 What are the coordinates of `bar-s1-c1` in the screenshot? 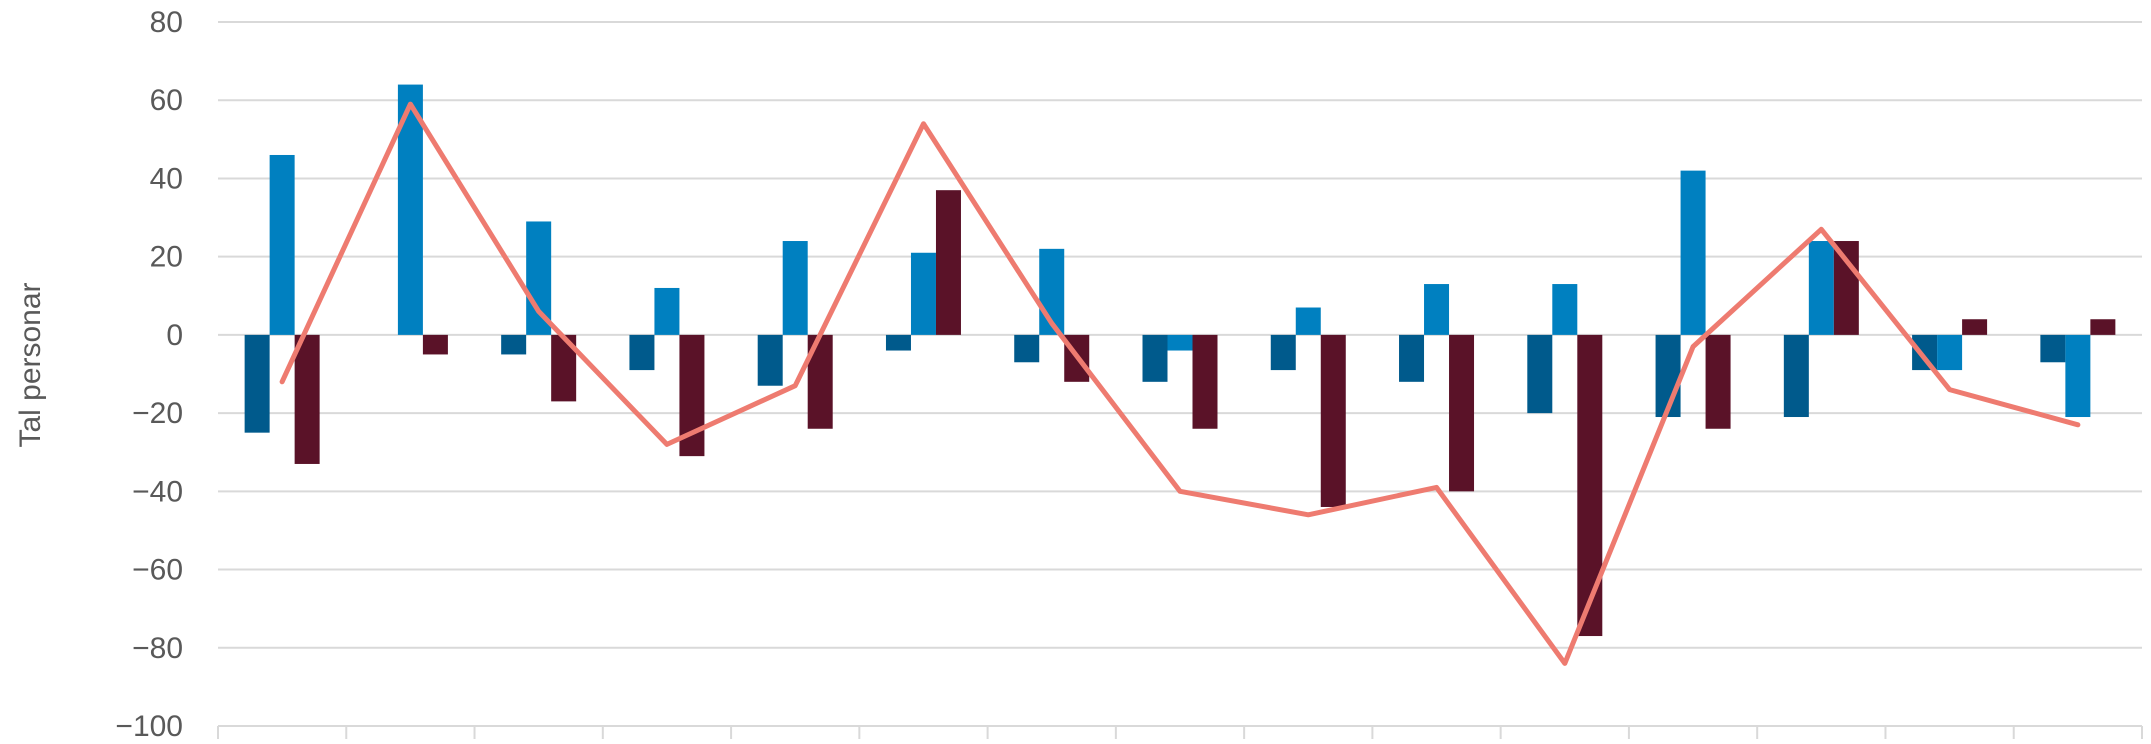 It's located at (257, 383).